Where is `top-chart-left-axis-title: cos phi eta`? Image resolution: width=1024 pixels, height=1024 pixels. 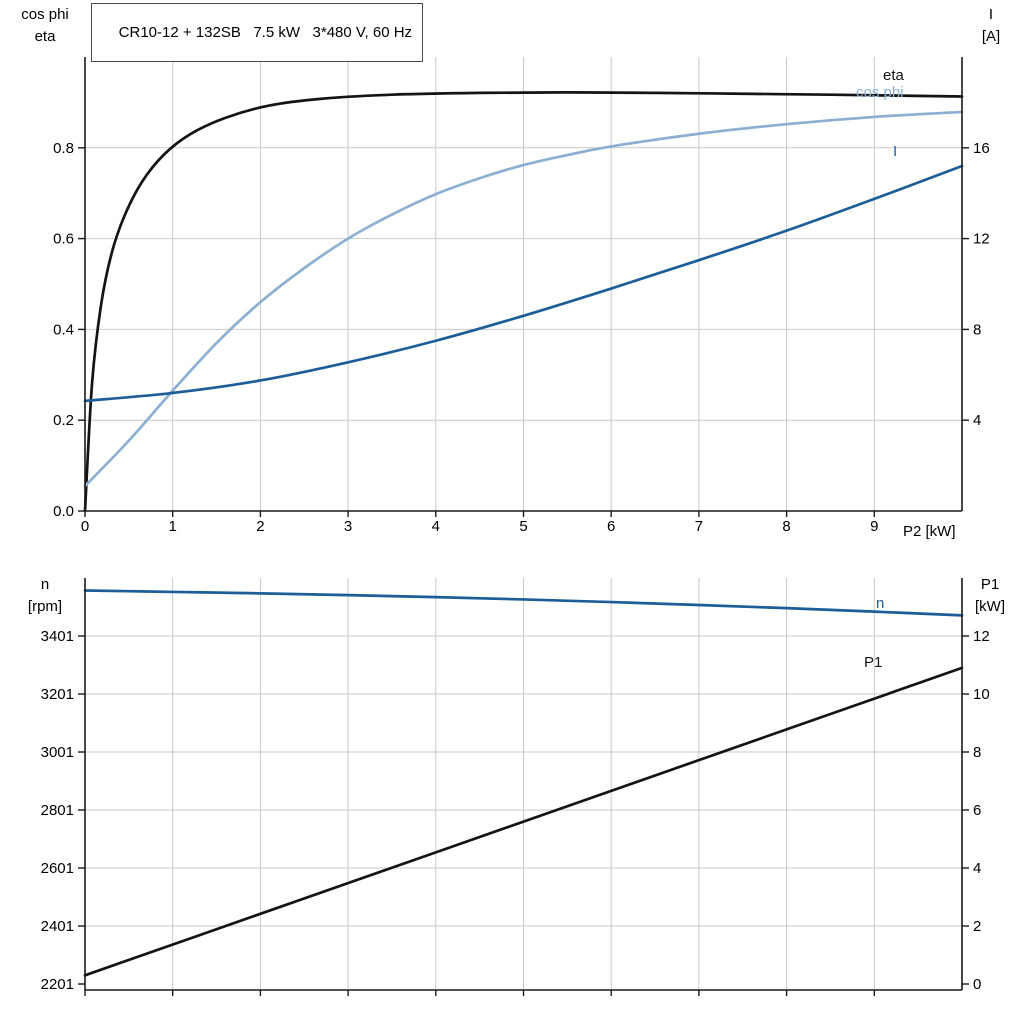
top-chart-left-axis-title: cos phi eta is located at coordinates (45, 26).